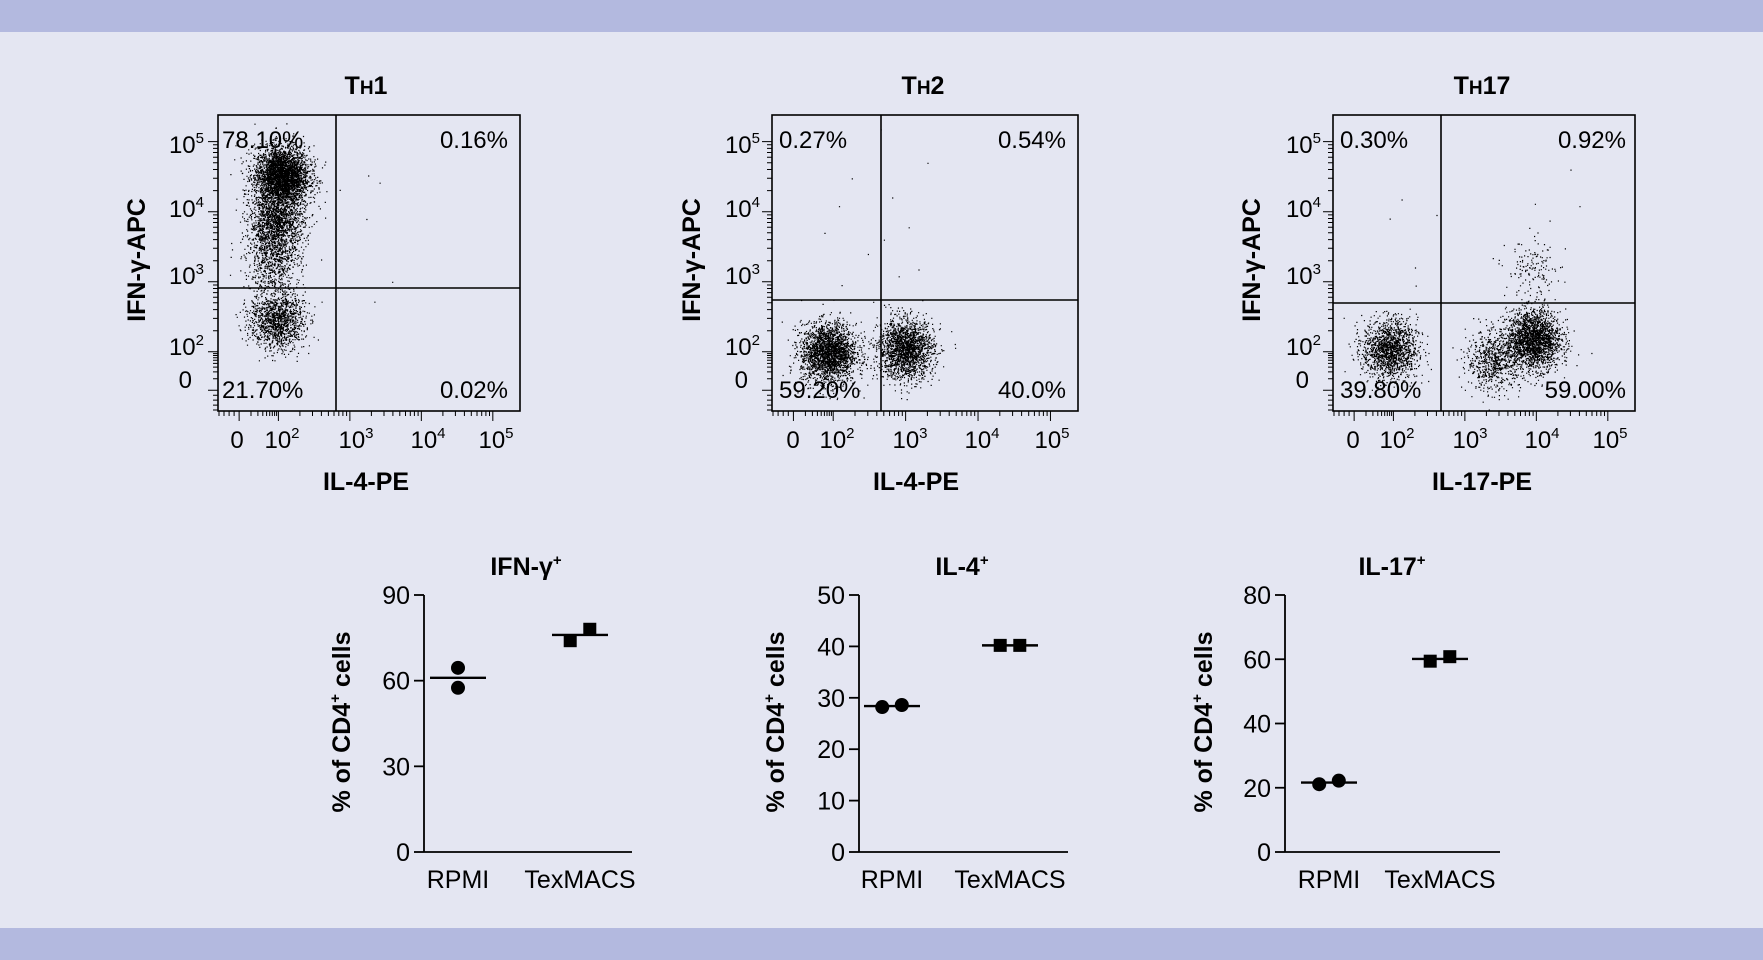  Describe the element at coordinates (1585, 390) in the screenshot. I see `quadrant-lower-right: 59.00%` at that location.